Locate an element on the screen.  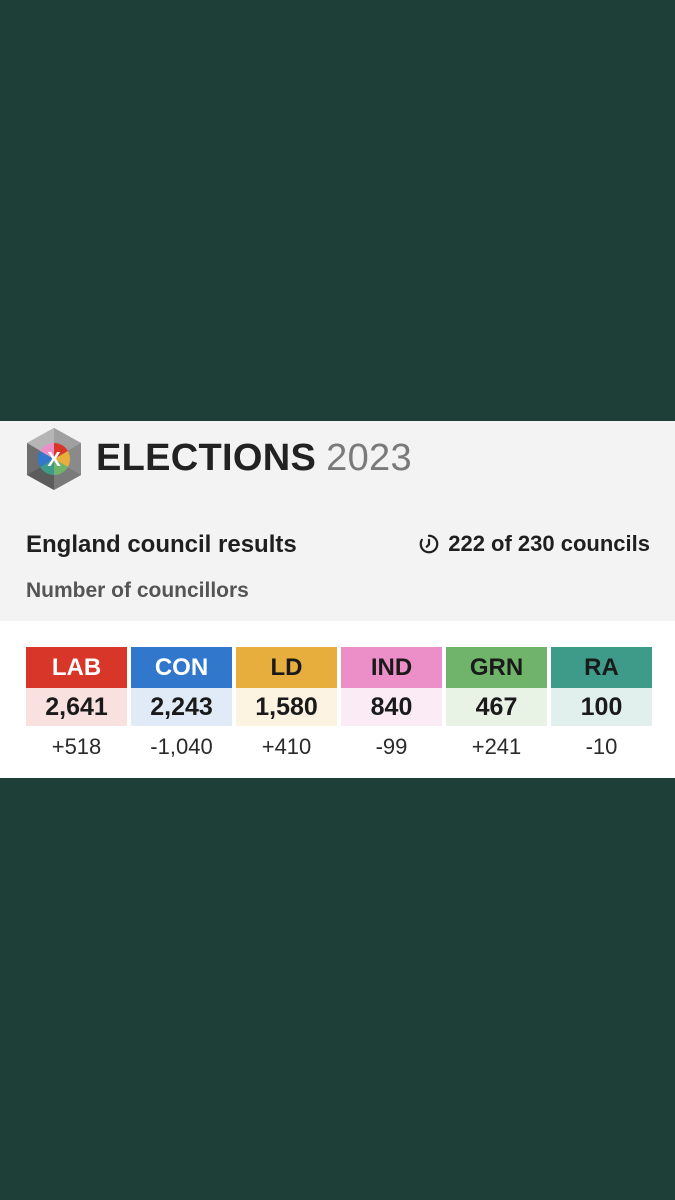
party-column-ra: RA 100 -10 is located at coordinates (601, 707).